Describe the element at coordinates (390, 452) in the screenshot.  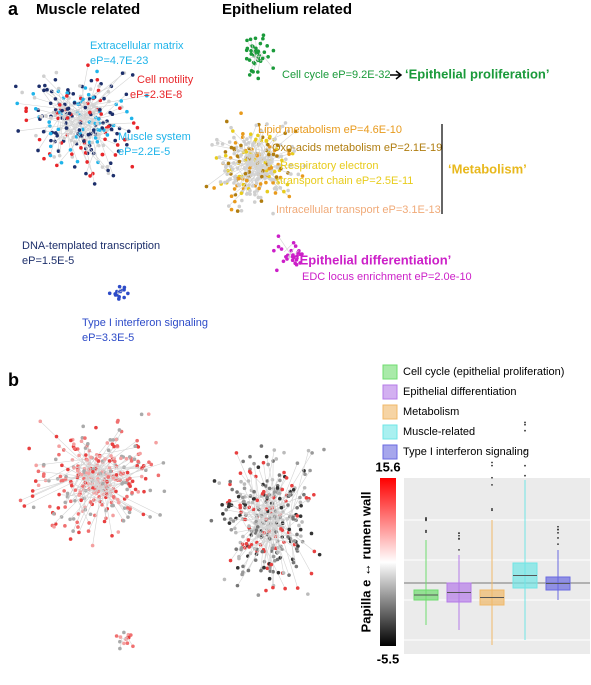
I see `legend-swatch` at that location.